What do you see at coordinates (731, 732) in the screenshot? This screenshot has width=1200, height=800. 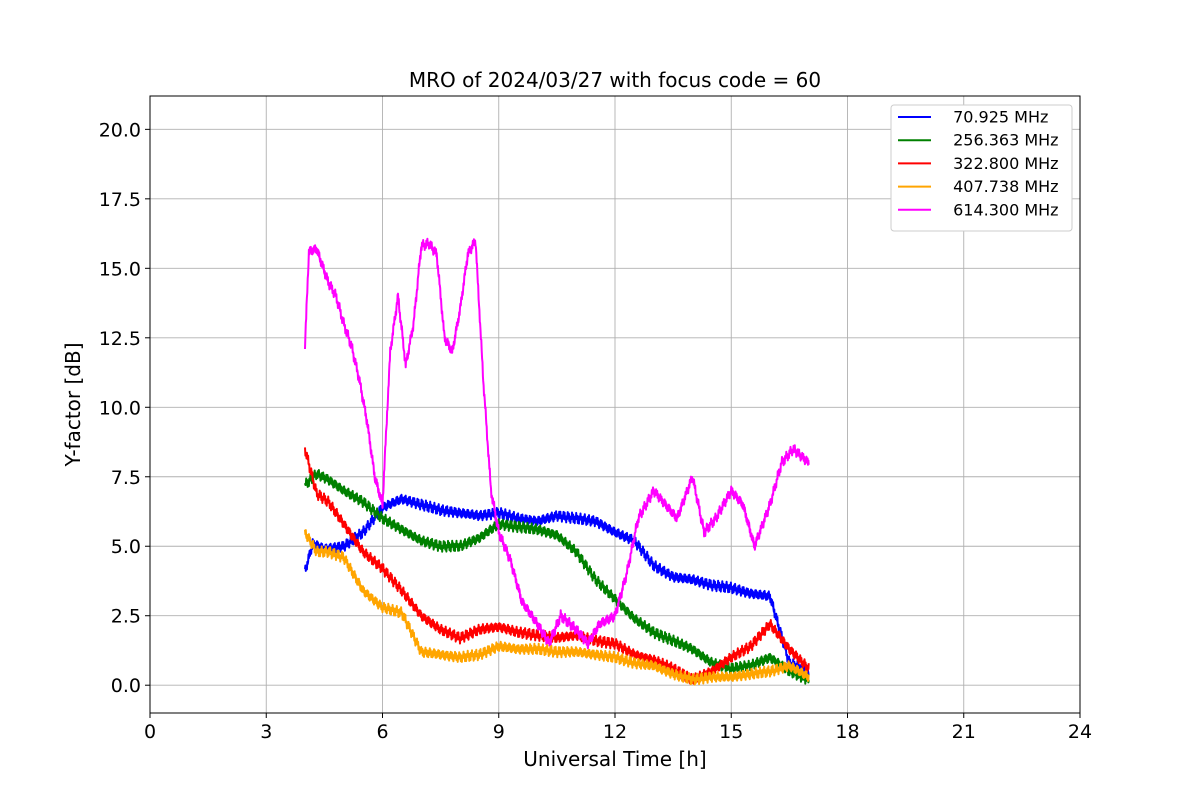 I see `x-tick-label: 15` at bounding box center [731, 732].